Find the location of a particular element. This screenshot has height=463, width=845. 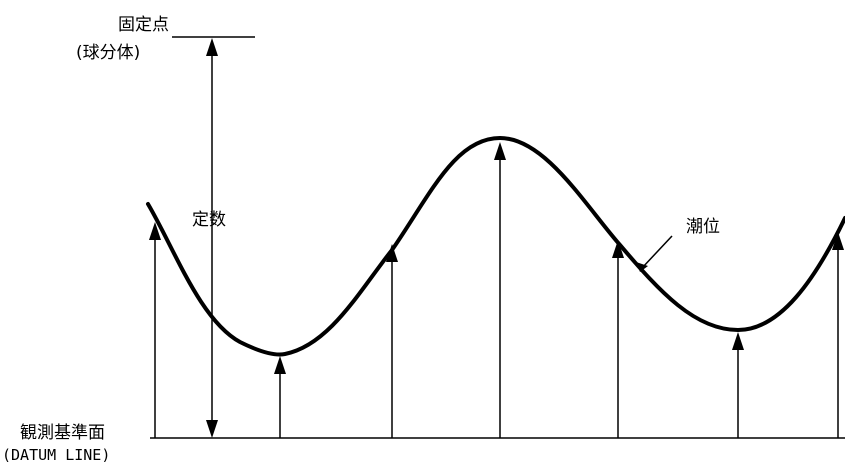

constant-arrow-head-bottom is located at coordinates (212, 429).